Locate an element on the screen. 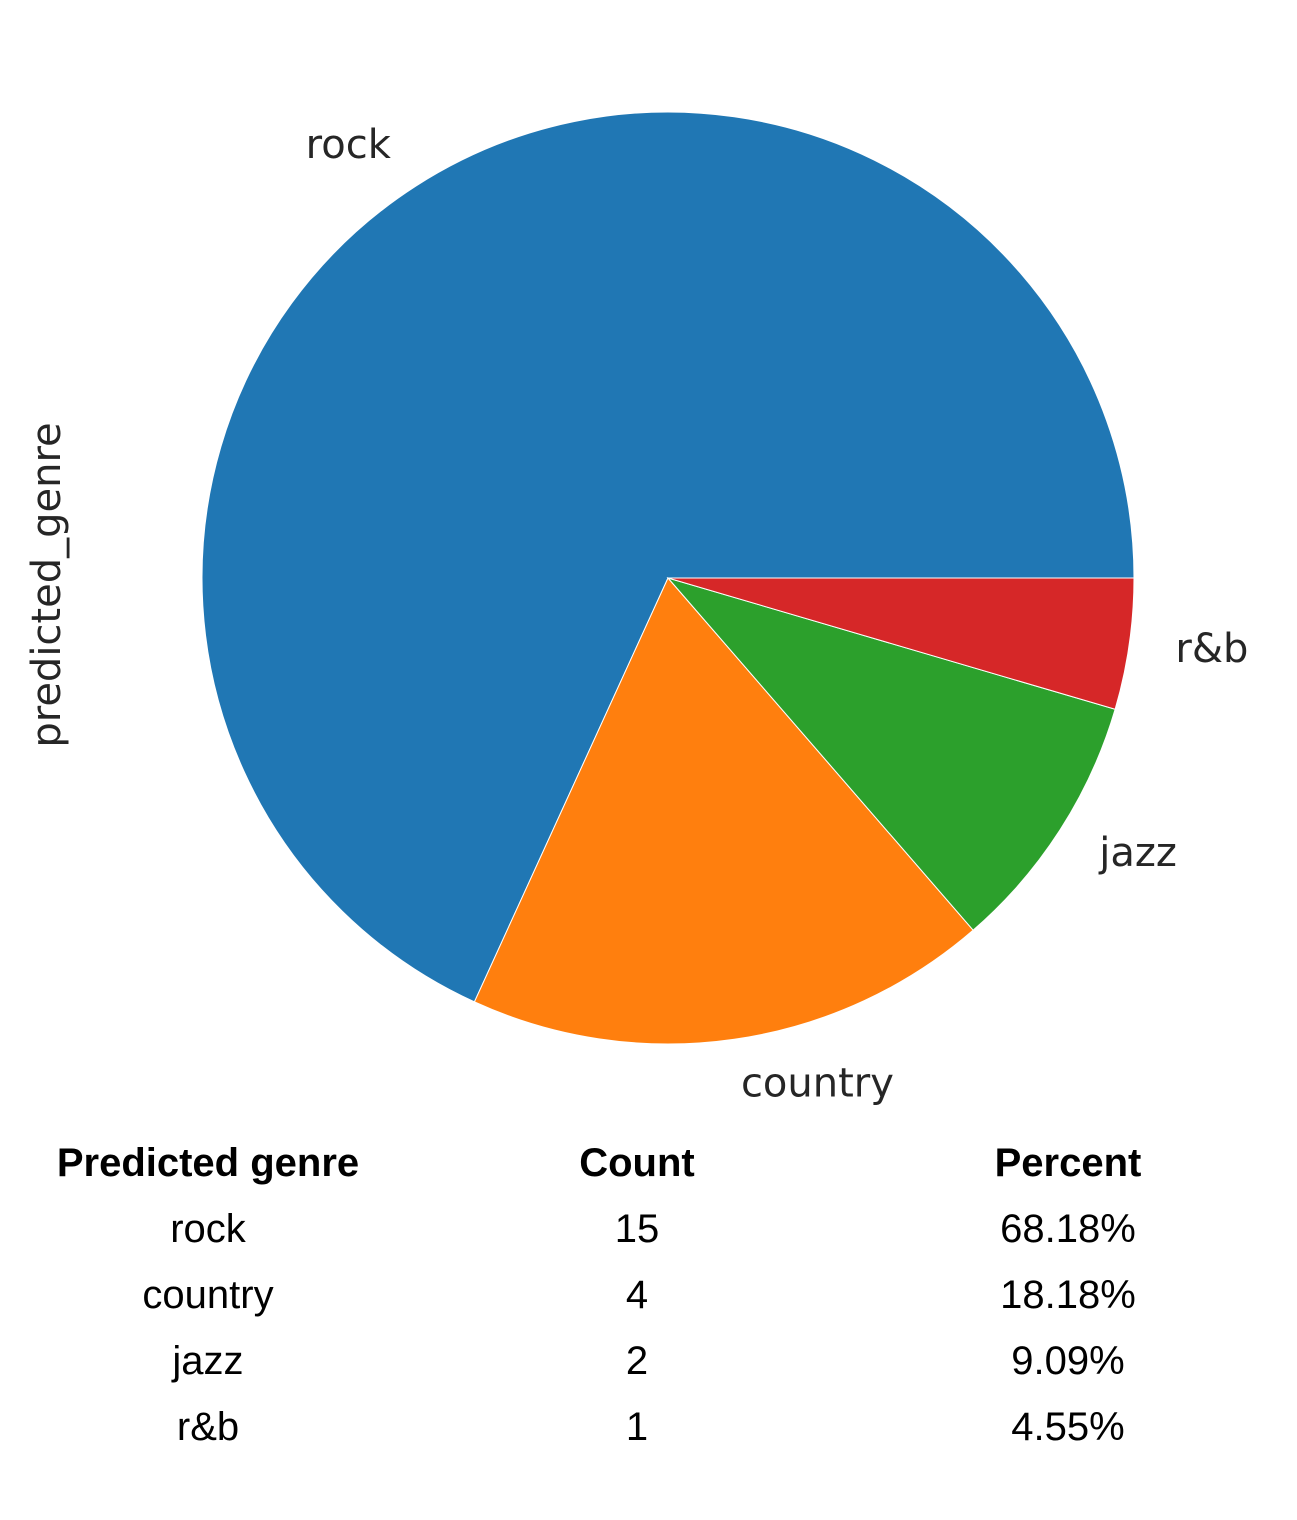  table-row: r&b 1 4.55% is located at coordinates (648, 1427).